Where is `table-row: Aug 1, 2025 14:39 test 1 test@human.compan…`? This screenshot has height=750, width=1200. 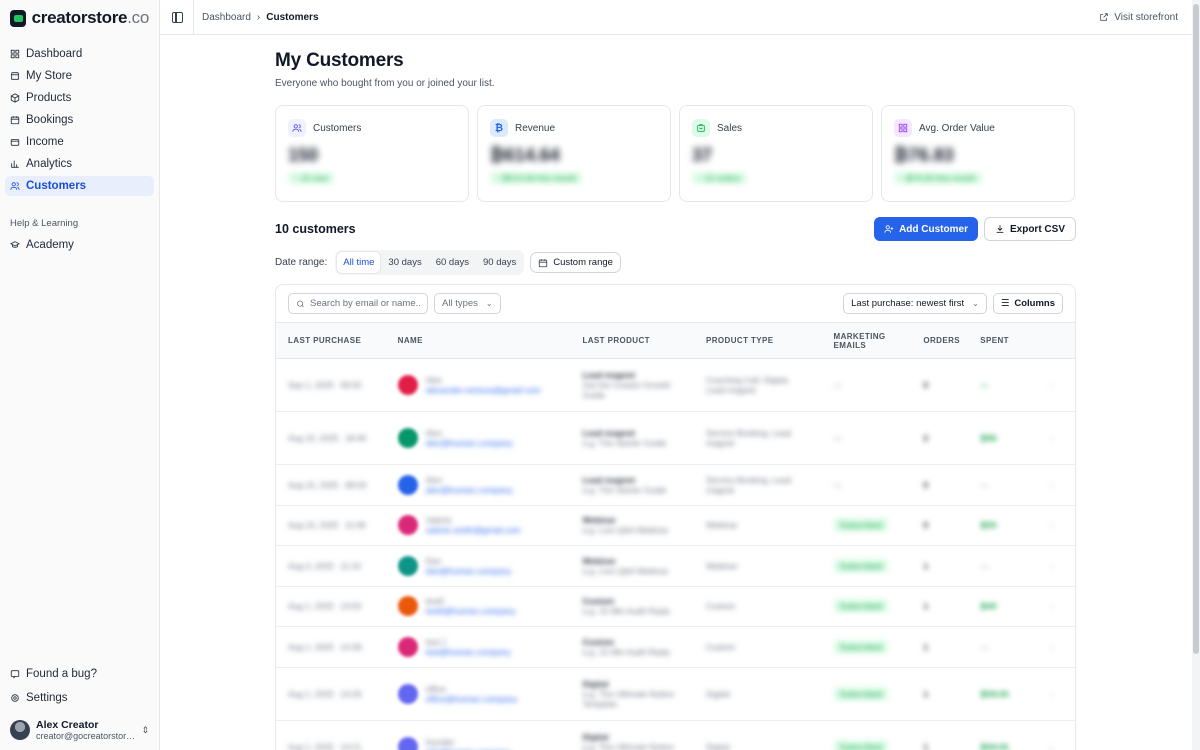
table-row: Aug 1, 2025 14:39 test 1 test@human.compan… is located at coordinates (675, 647).